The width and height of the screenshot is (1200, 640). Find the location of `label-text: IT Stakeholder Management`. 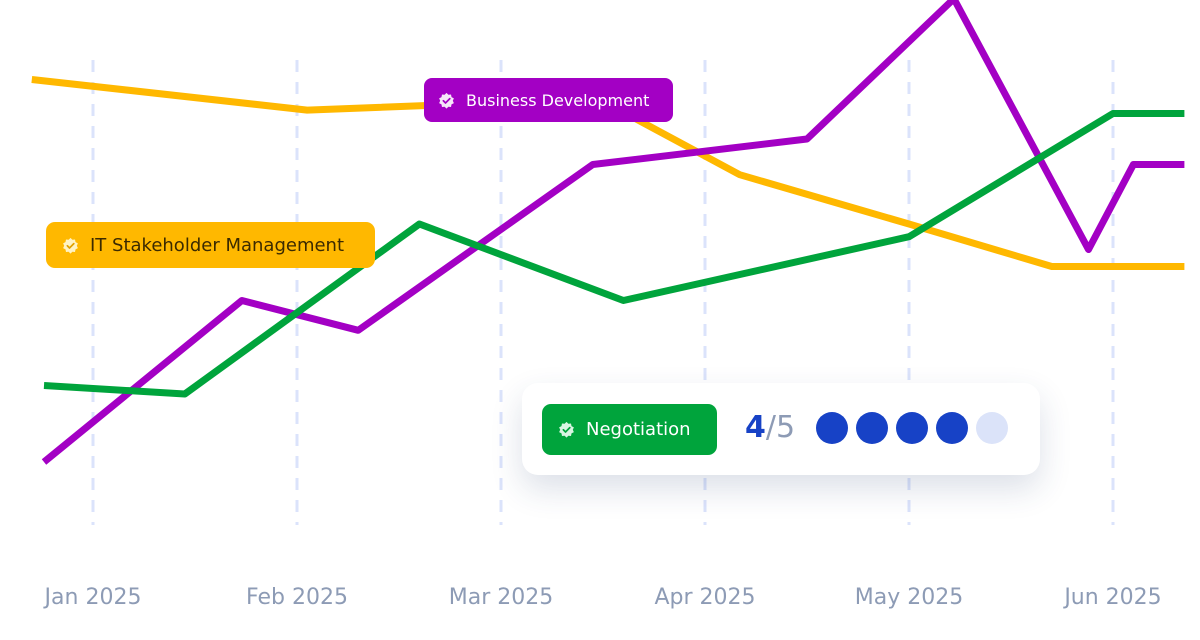

label-text: IT Stakeholder Management is located at coordinates (217, 245).